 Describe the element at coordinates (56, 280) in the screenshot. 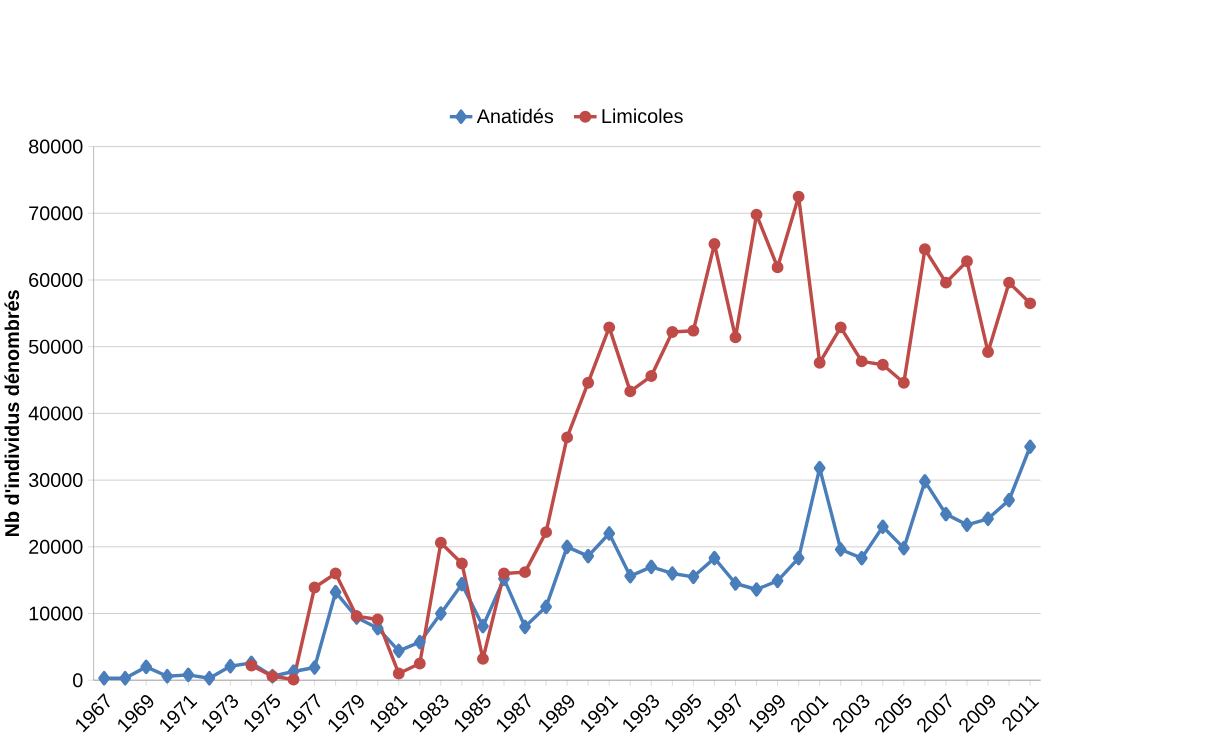

I see `y-tick-label: 60000` at that location.